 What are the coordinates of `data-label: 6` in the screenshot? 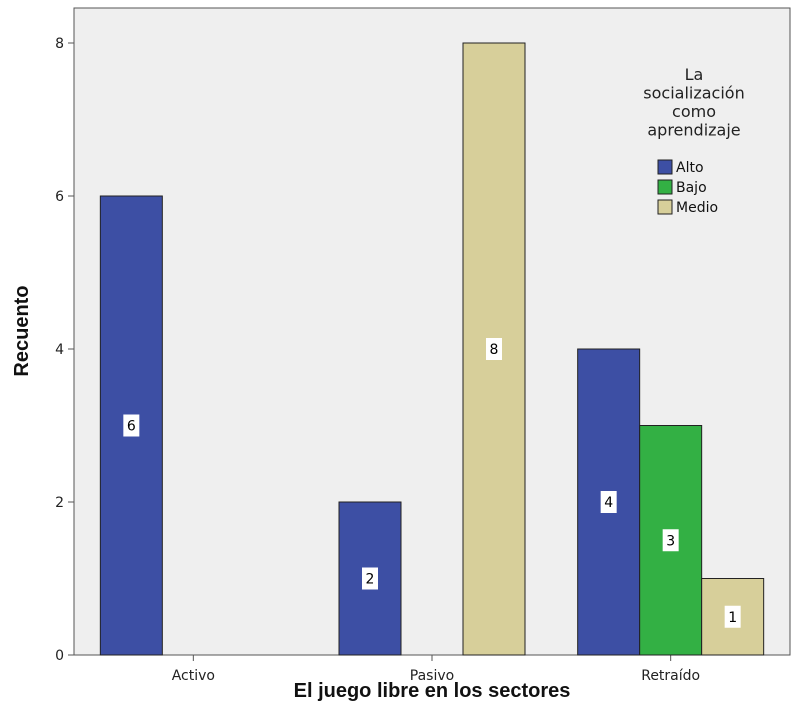 It's located at (131, 427).